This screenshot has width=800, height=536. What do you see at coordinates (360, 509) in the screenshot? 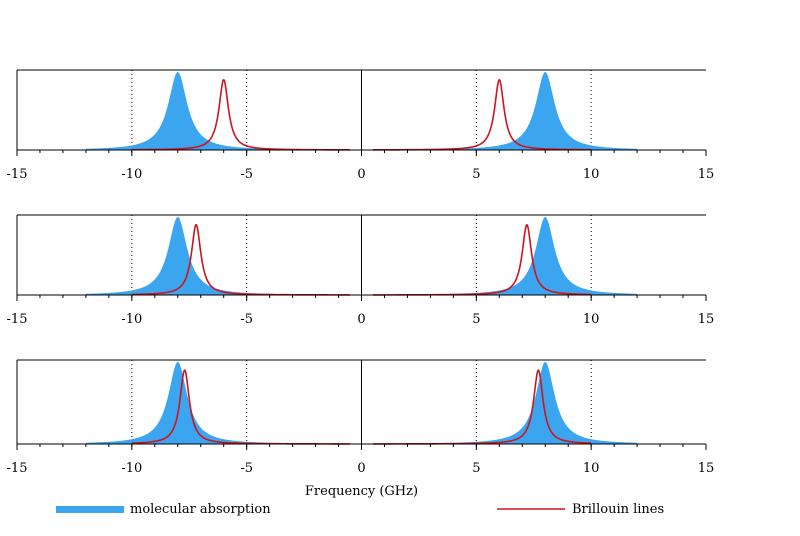
I see `legend: molecular absorption Brillouin lines` at bounding box center [360, 509].